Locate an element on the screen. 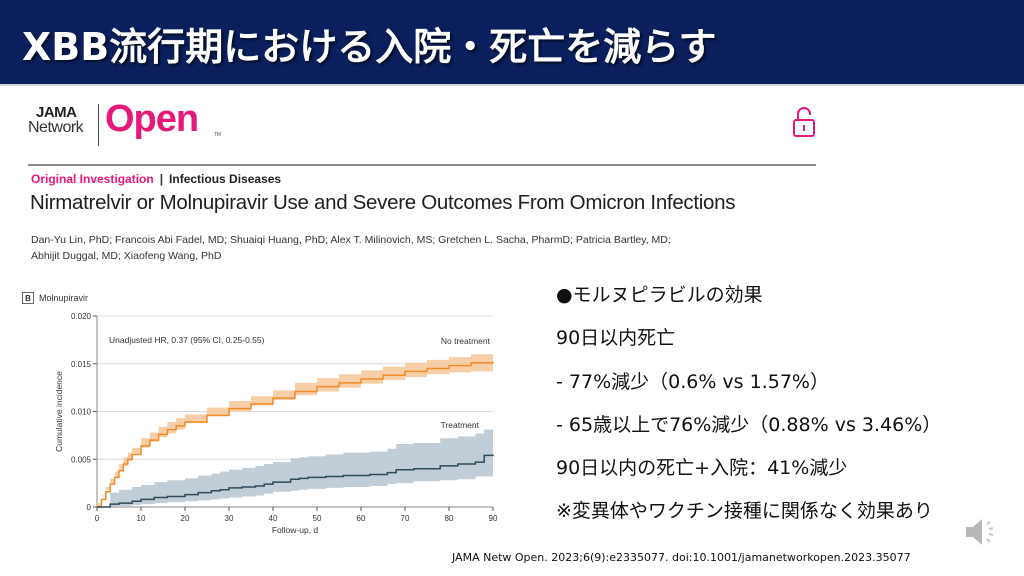  speaker-icon is located at coordinates (981, 532).